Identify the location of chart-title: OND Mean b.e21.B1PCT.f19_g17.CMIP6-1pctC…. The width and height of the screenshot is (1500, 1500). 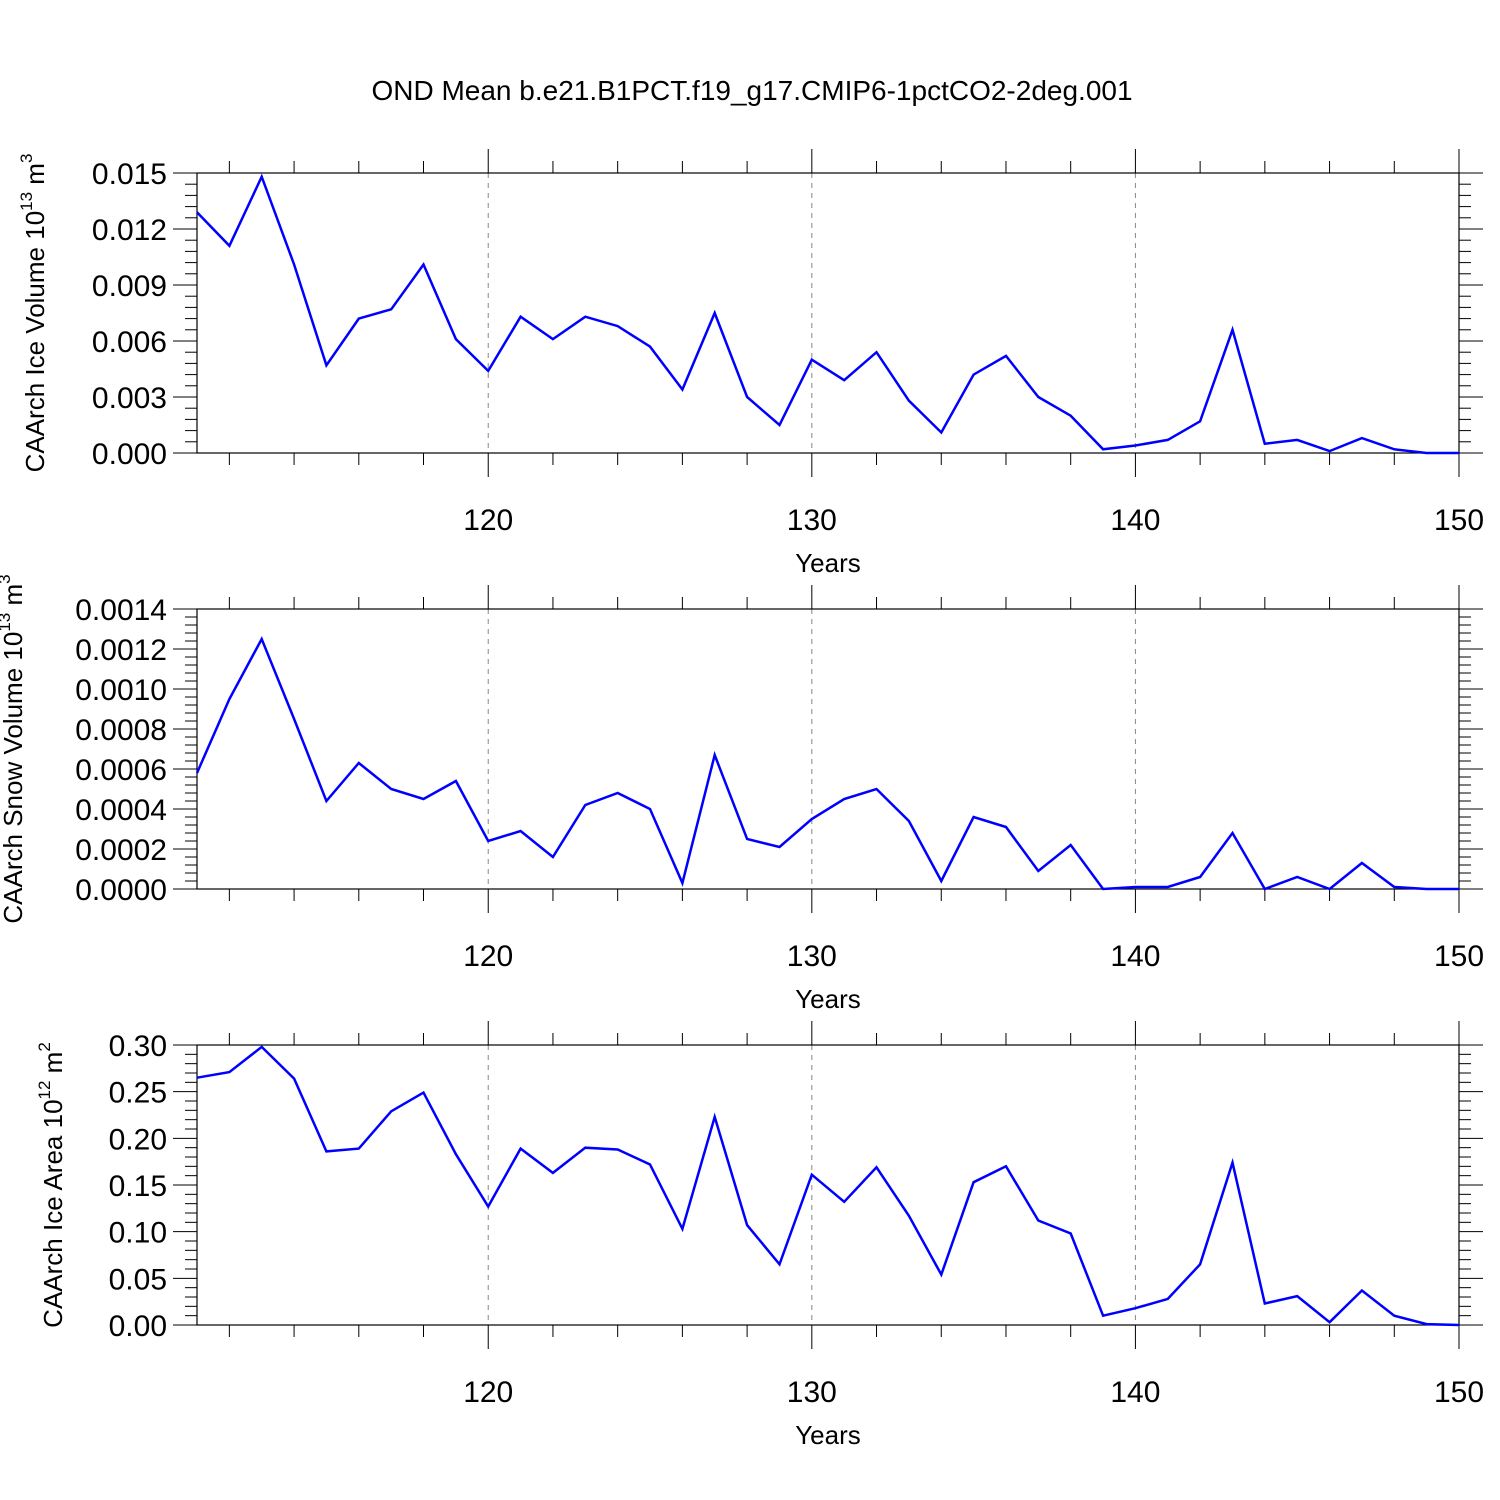
(751, 90).